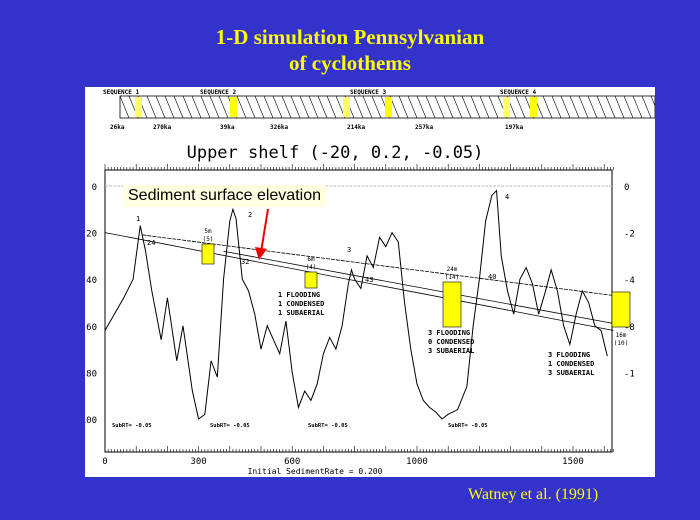  Describe the element at coordinates (507, 197) in the screenshot. I see `peak-label: 4` at that location.